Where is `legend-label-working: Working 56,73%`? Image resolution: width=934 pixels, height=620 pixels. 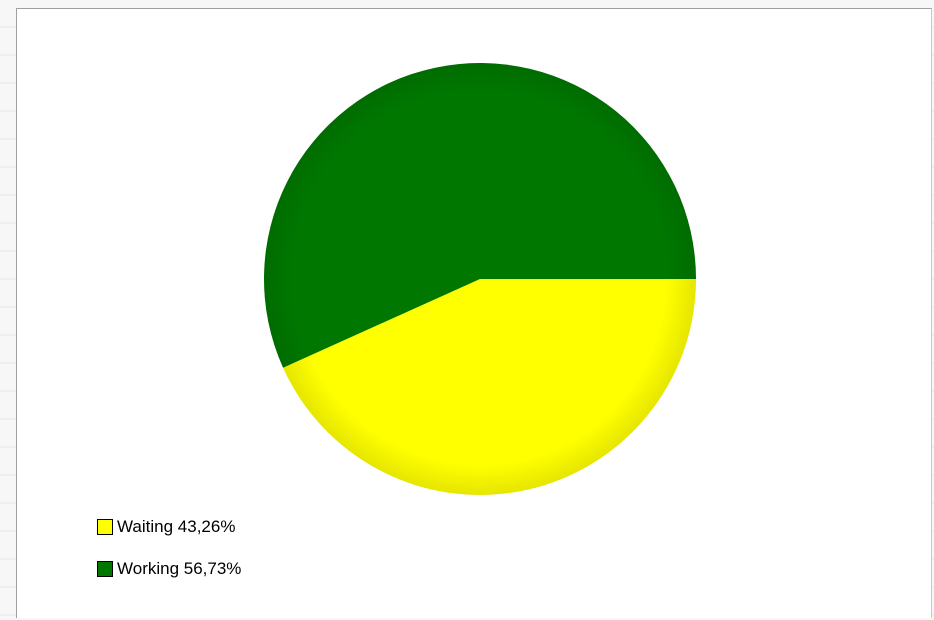 legend-label-working: Working 56,73% is located at coordinates (179, 568).